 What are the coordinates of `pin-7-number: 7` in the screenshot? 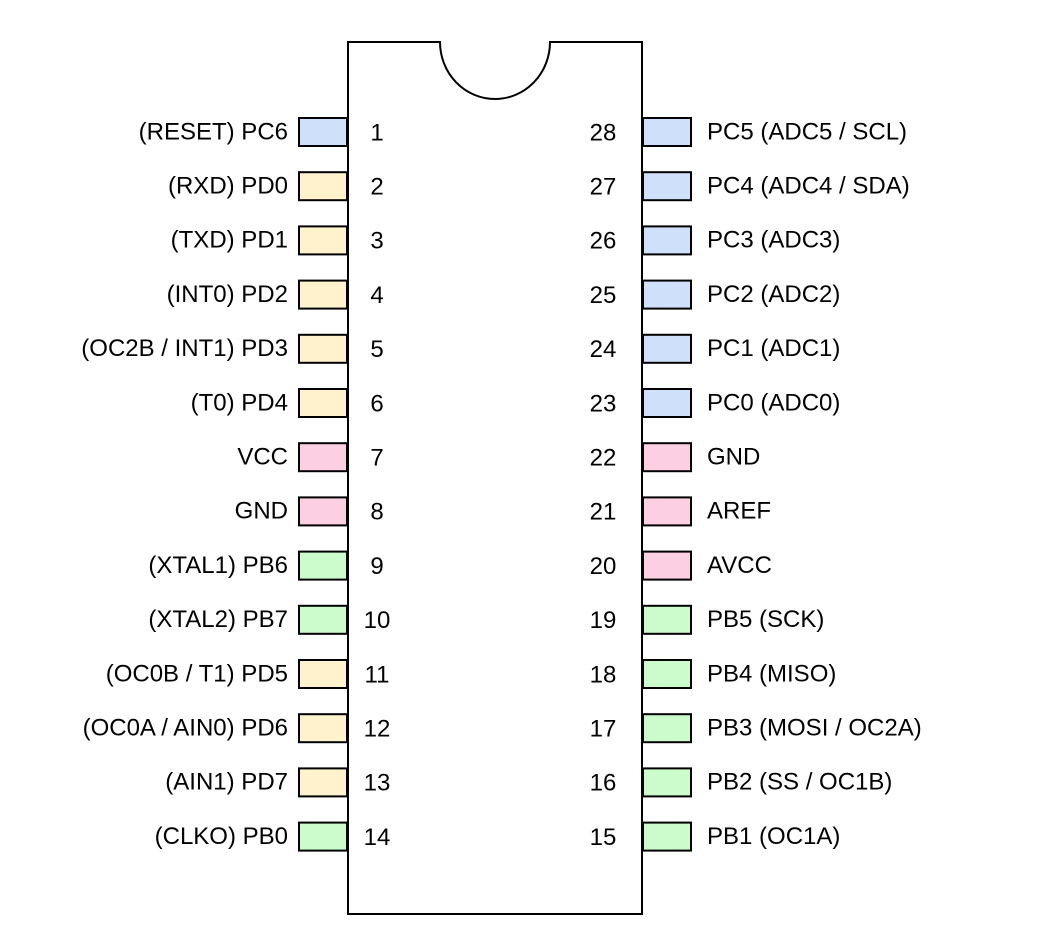 It's located at (376, 458).